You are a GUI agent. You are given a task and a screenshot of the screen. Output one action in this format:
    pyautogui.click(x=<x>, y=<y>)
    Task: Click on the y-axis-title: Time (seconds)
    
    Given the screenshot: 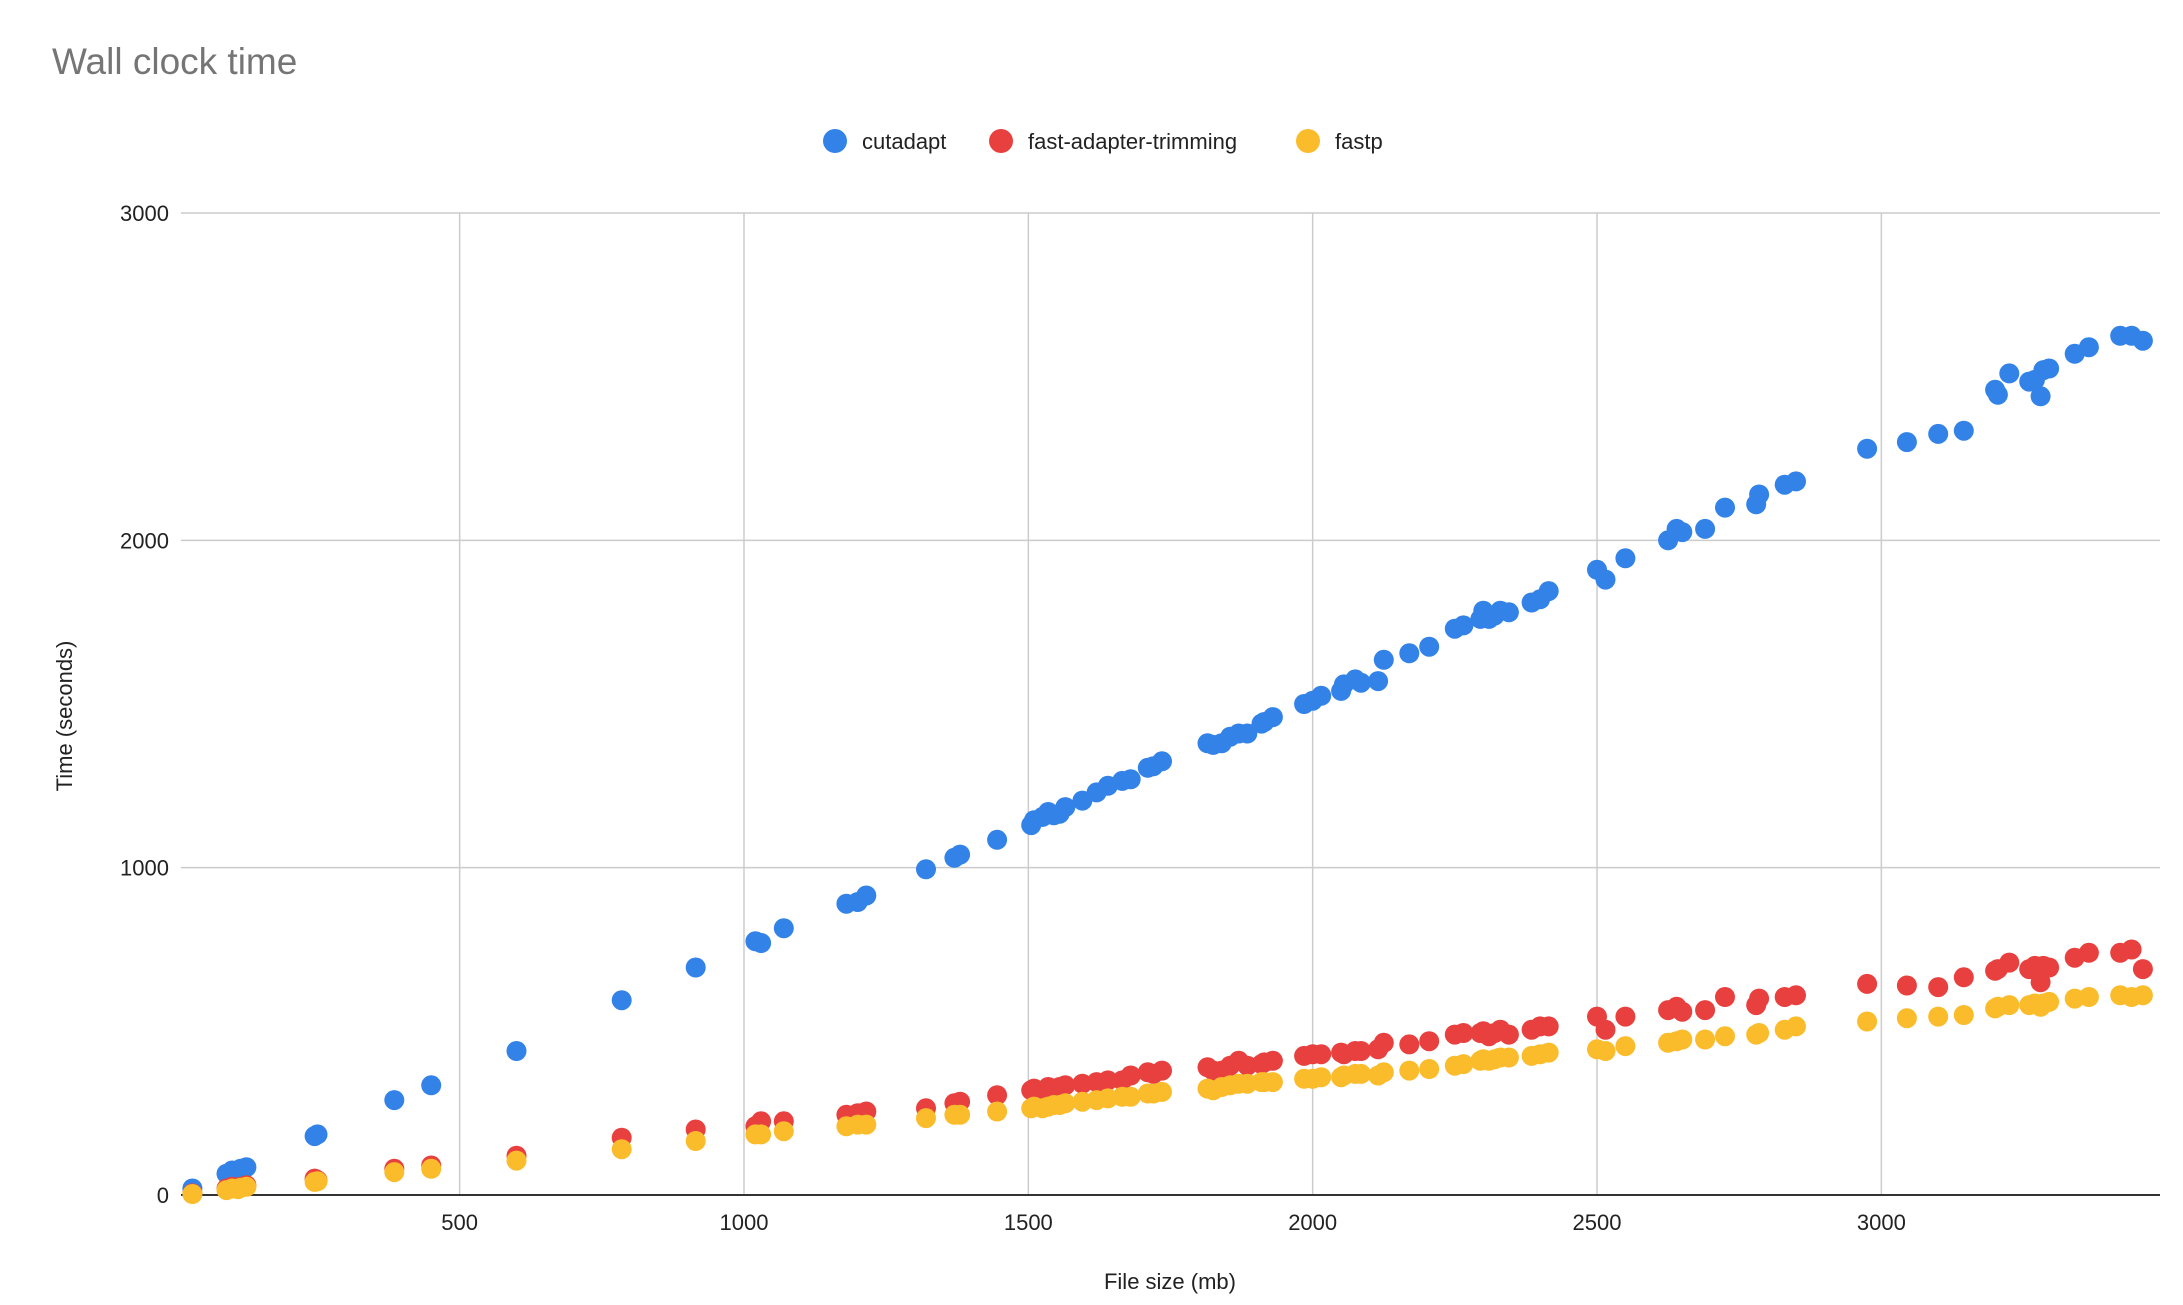 What is the action you would take?
    pyautogui.click(x=64, y=716)
    